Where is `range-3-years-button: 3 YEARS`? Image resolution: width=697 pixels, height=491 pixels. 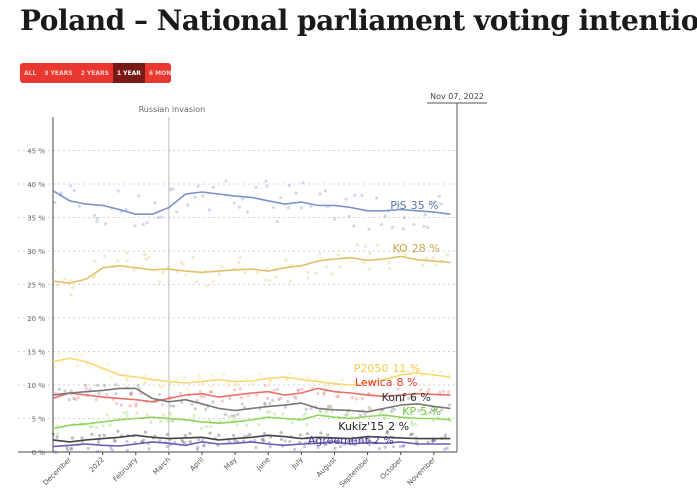
range-3-years-button: 3 YEARS is located at coordinates (58, 73).